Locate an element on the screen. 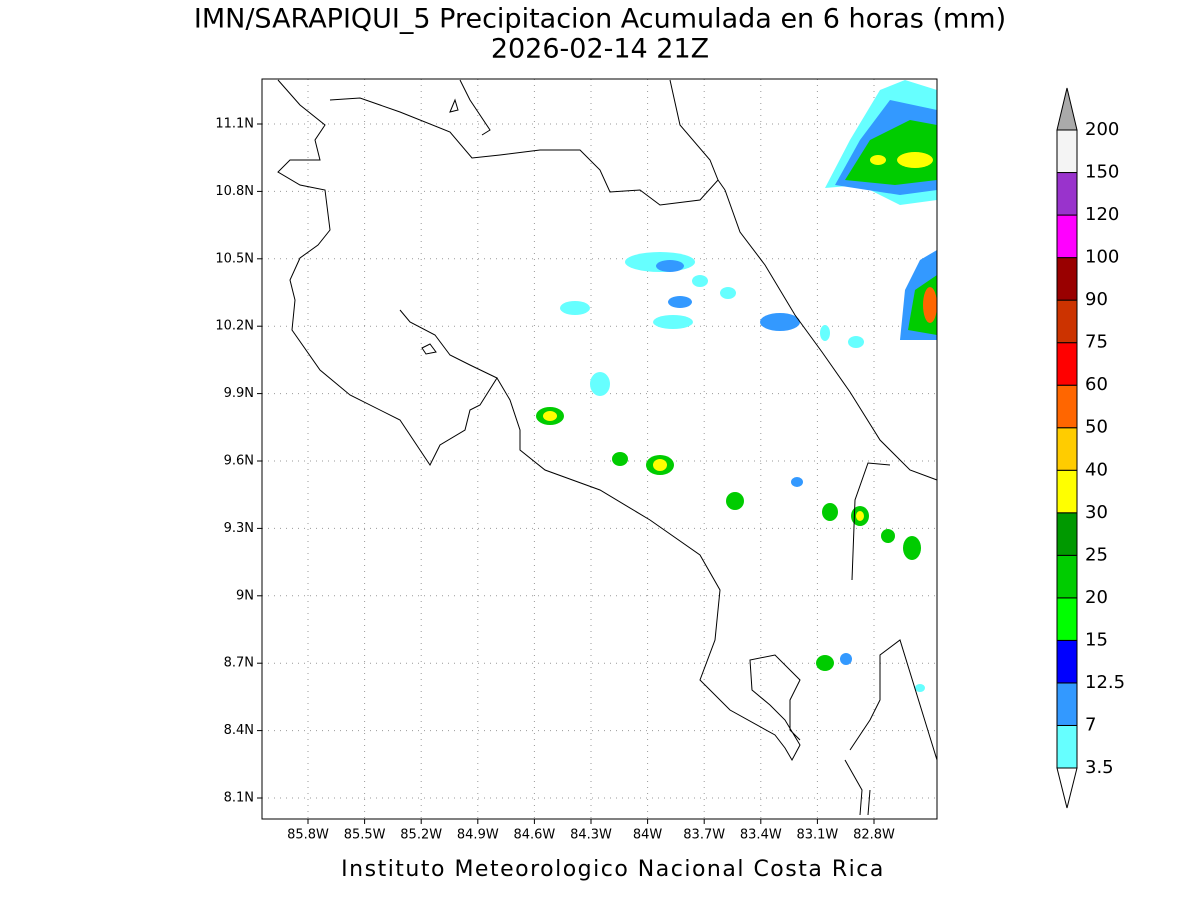  colorbar-label: 200 is located at coordinates (1102, 129).